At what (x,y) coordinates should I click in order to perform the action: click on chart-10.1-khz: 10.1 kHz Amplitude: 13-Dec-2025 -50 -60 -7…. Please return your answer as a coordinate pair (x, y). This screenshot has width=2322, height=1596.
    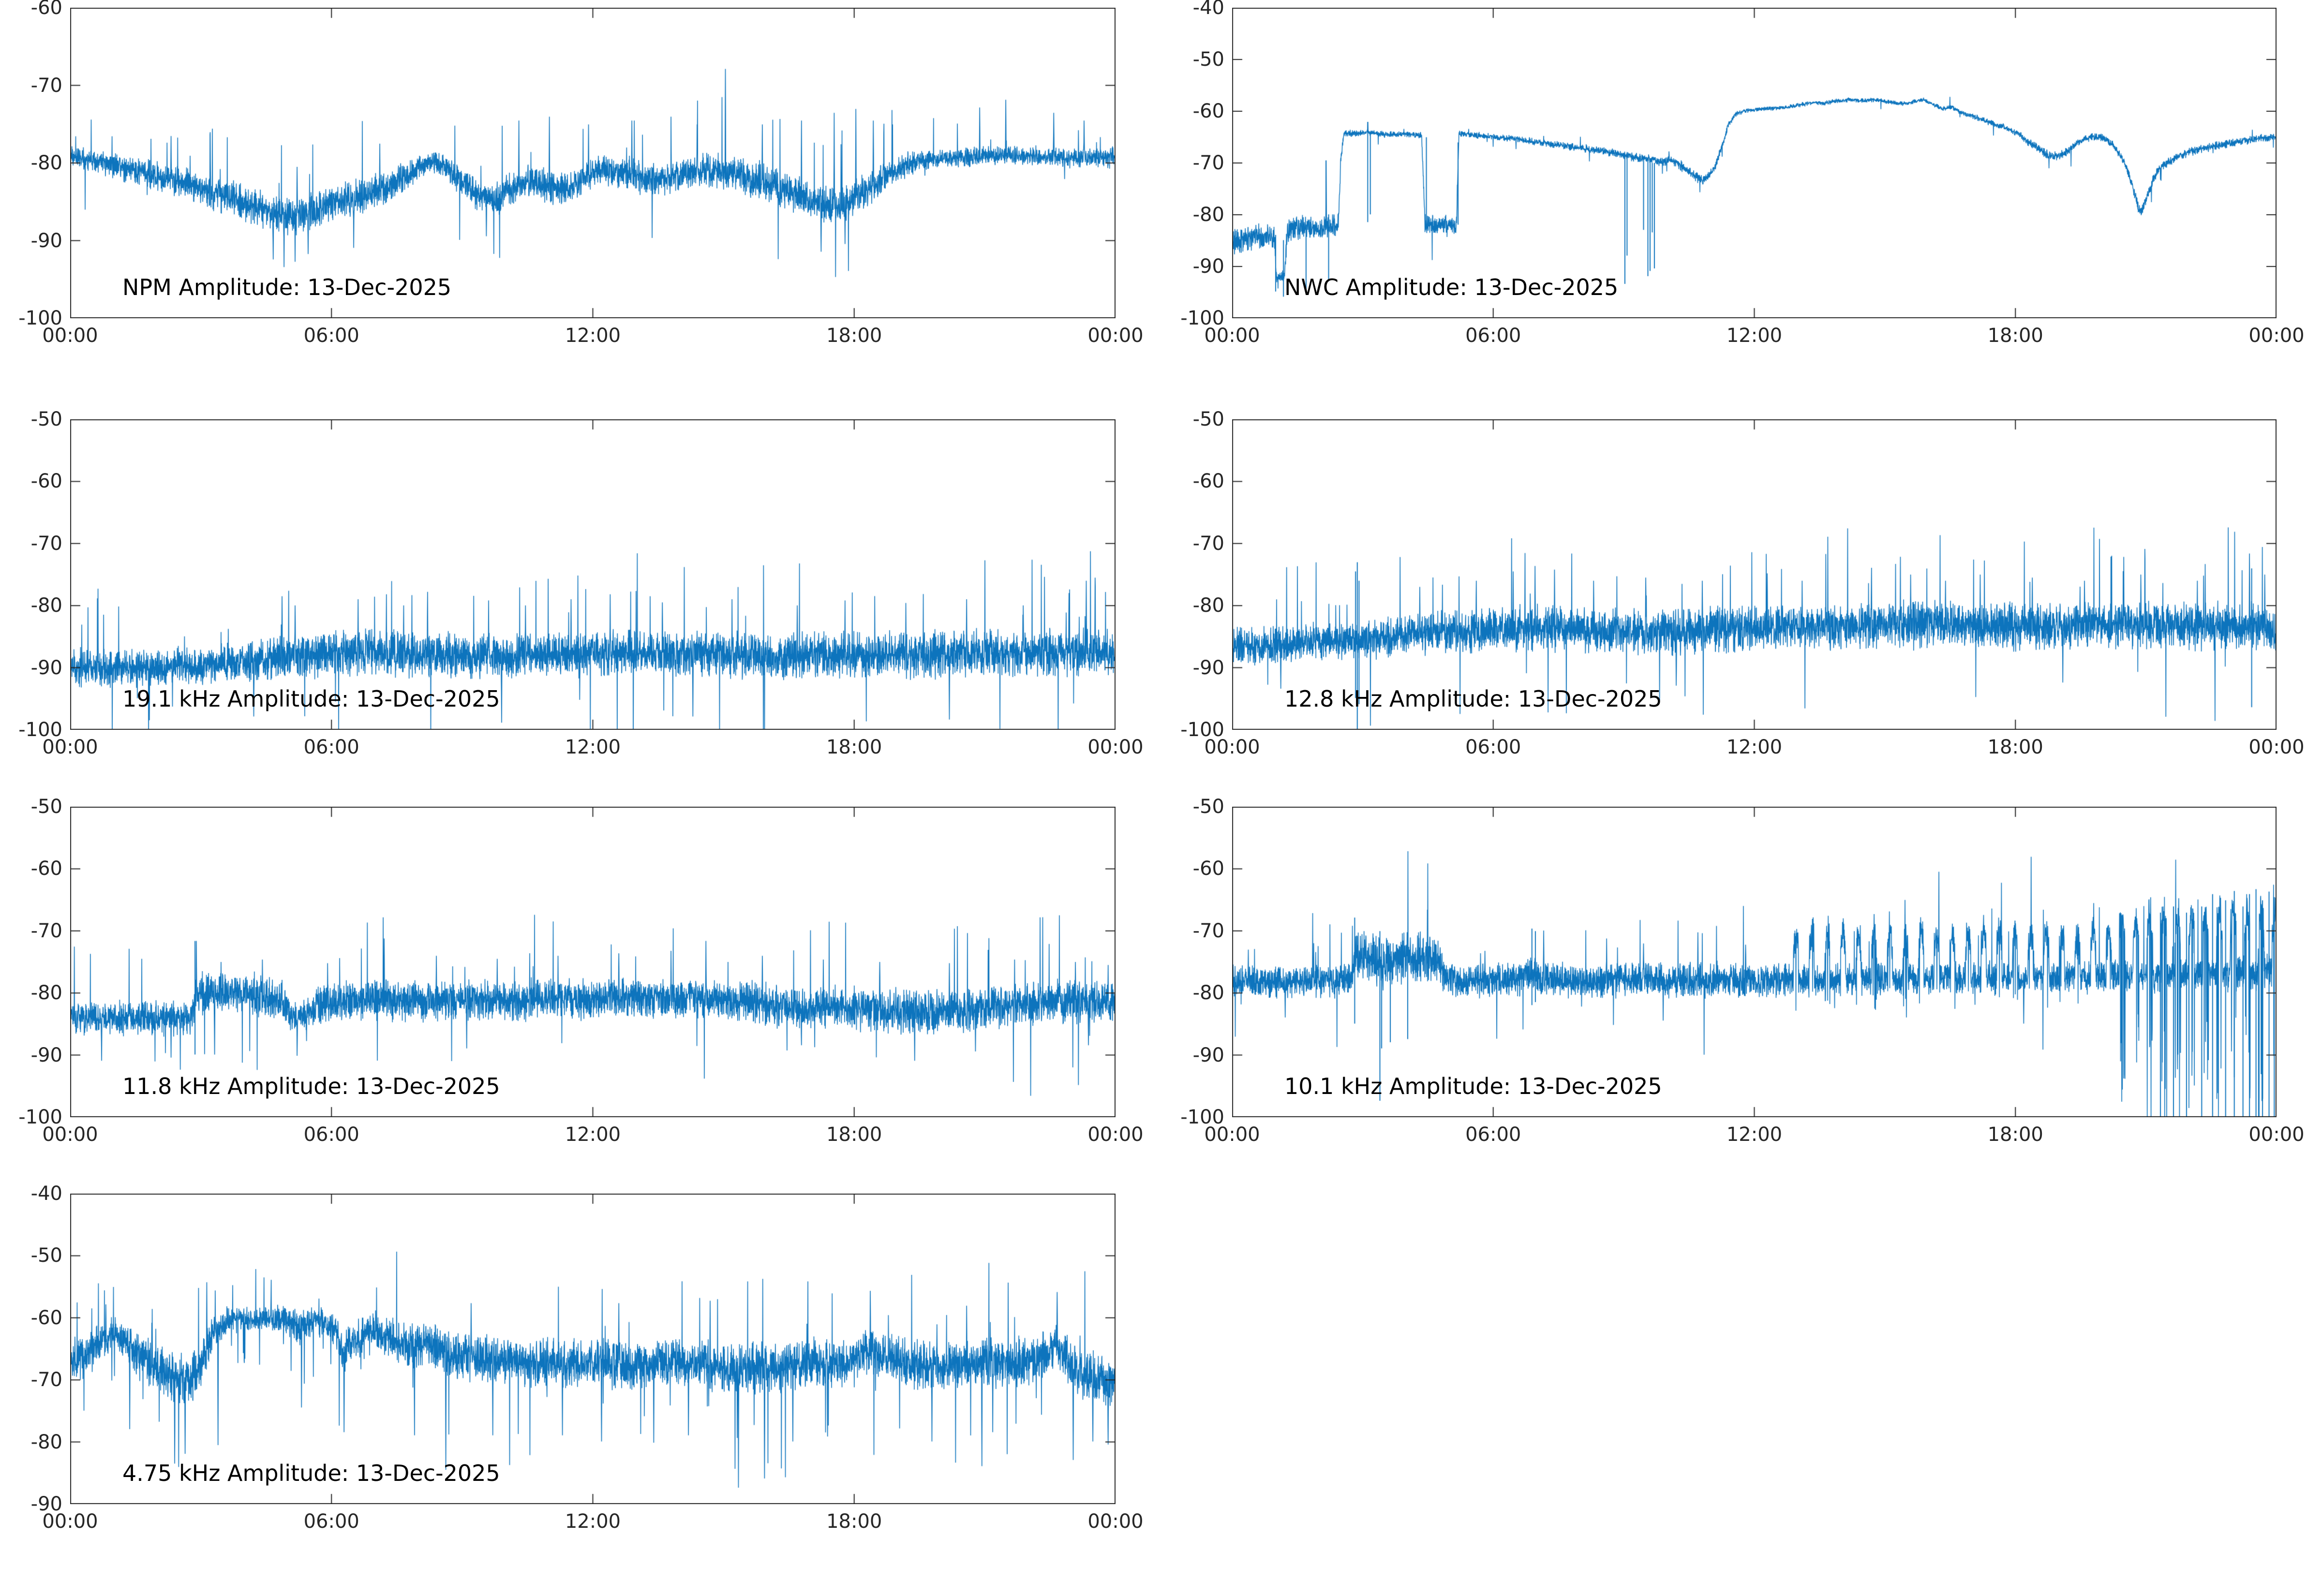
    Looking at the image, I should click on (1742, 970).